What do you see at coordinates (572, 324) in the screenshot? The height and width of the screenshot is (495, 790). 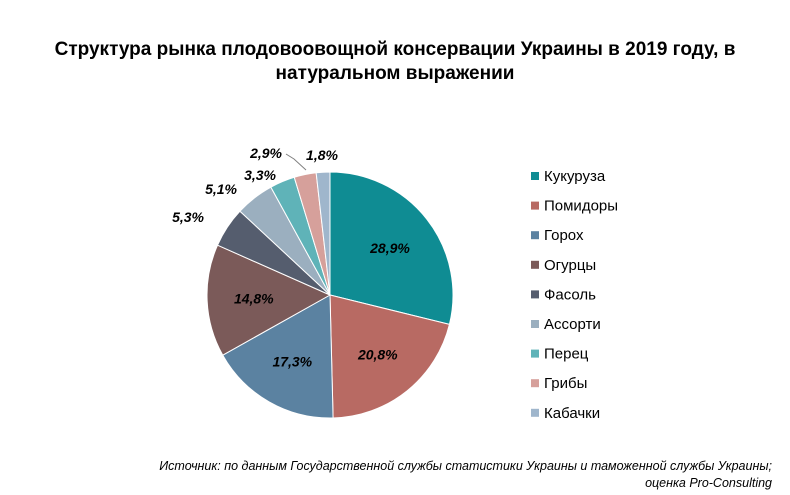 I see `legend-label-6: Ассорти` at bounding box center [572, 324].